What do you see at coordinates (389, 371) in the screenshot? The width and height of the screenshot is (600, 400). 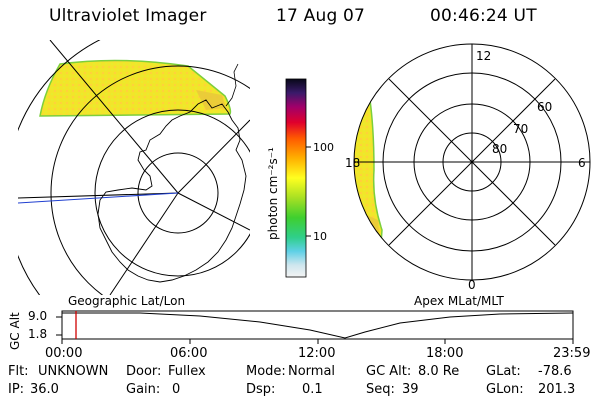 I see `gcalt-label: GC Alt:` at bounding box center [389, 371].